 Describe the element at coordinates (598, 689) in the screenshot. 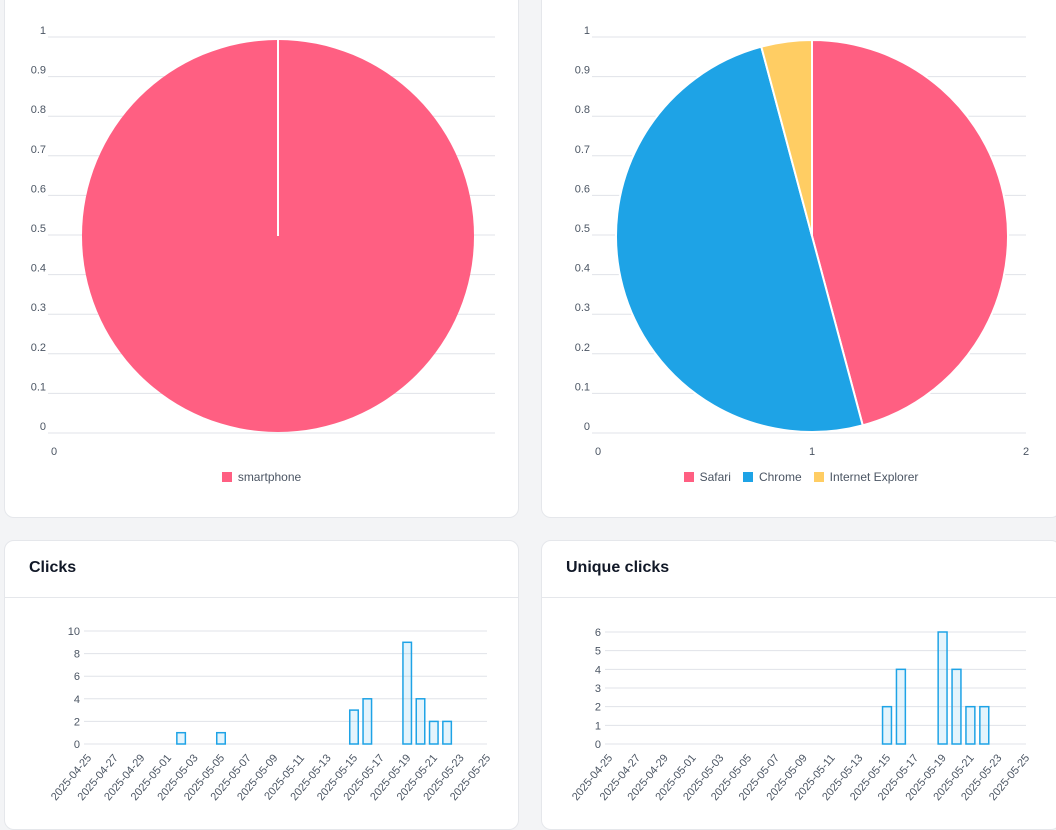

I see `y-tick-label: 3` at that location.